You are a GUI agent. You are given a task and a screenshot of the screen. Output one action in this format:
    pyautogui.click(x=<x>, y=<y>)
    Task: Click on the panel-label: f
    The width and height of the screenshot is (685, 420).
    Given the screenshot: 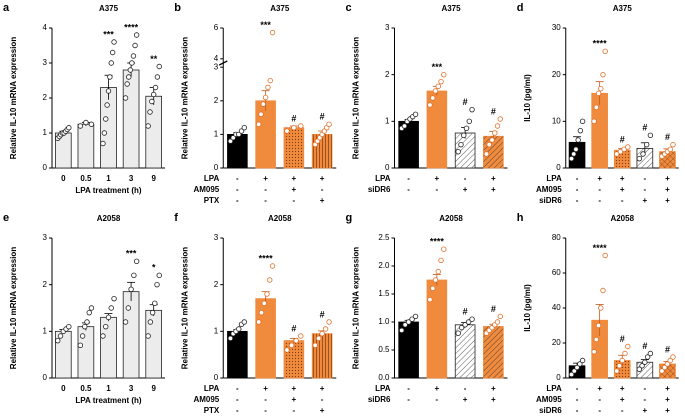 What is the action you would take?
    pyautogui.click(x=176, y=218)
    